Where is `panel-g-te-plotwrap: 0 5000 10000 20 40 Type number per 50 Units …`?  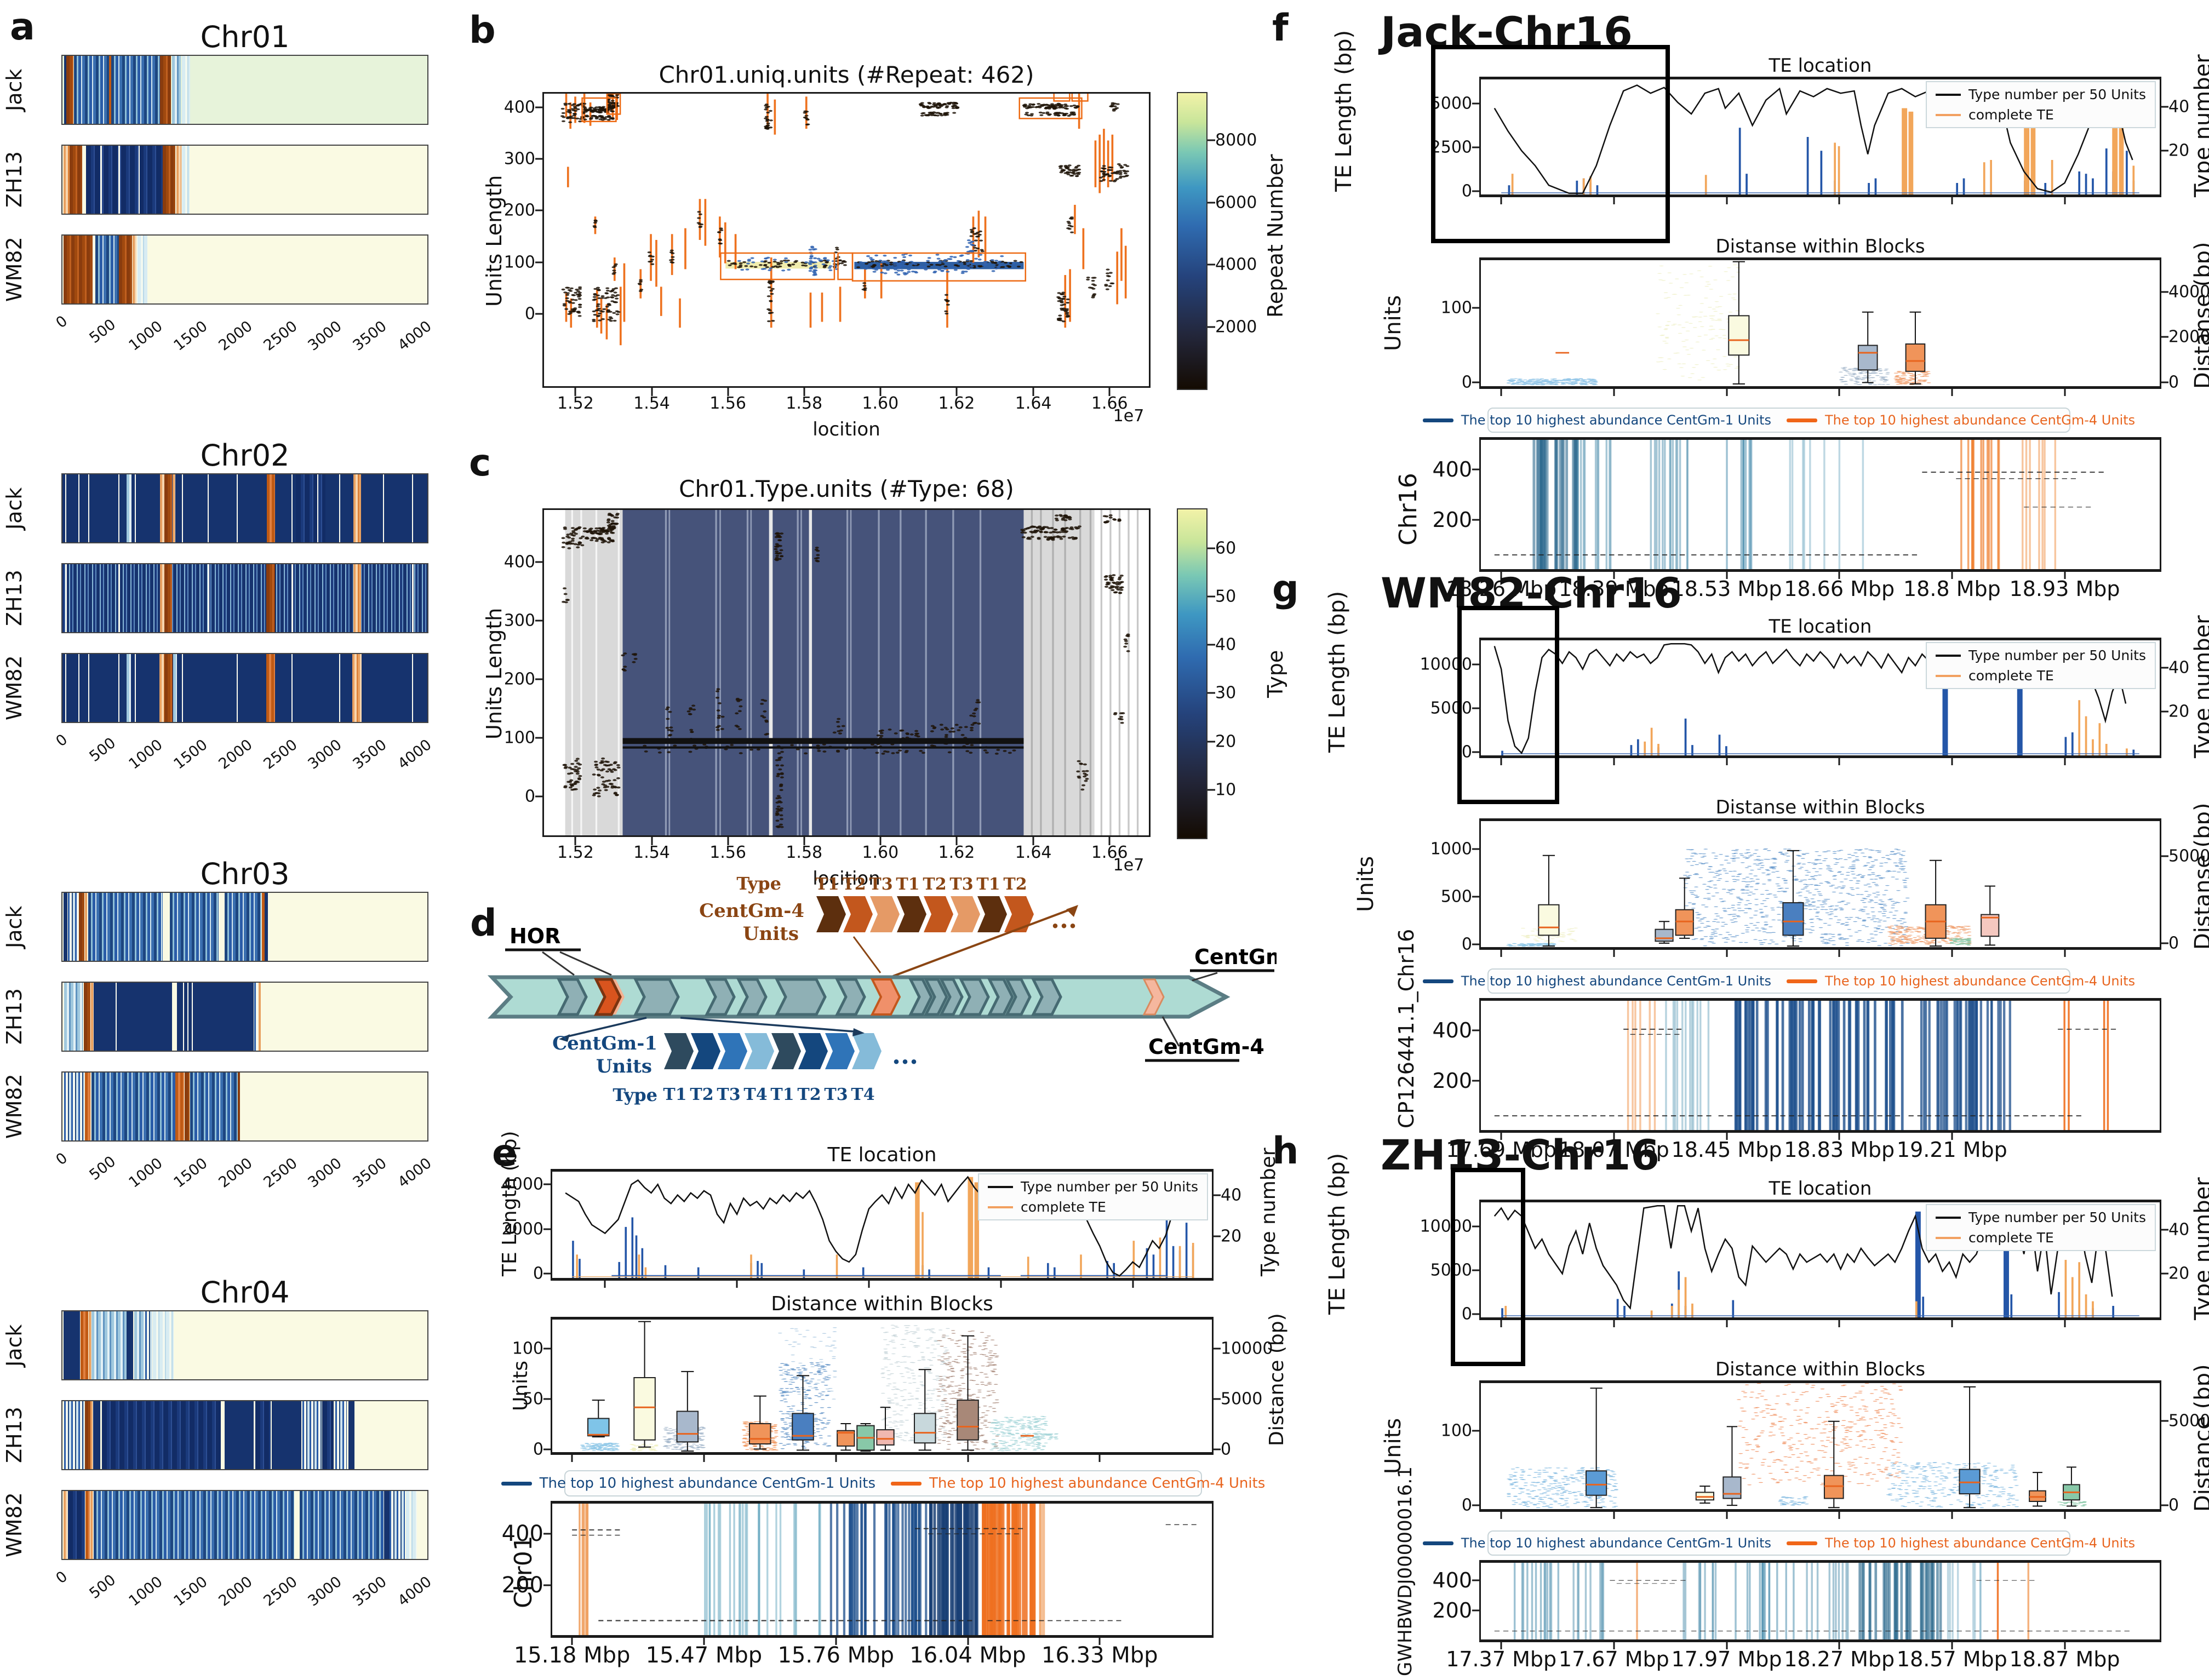
panel-g-te-plotwrap: 0 5000 10000 20 40 Type number per 50 Units … is located at coordinates (1804, 701).